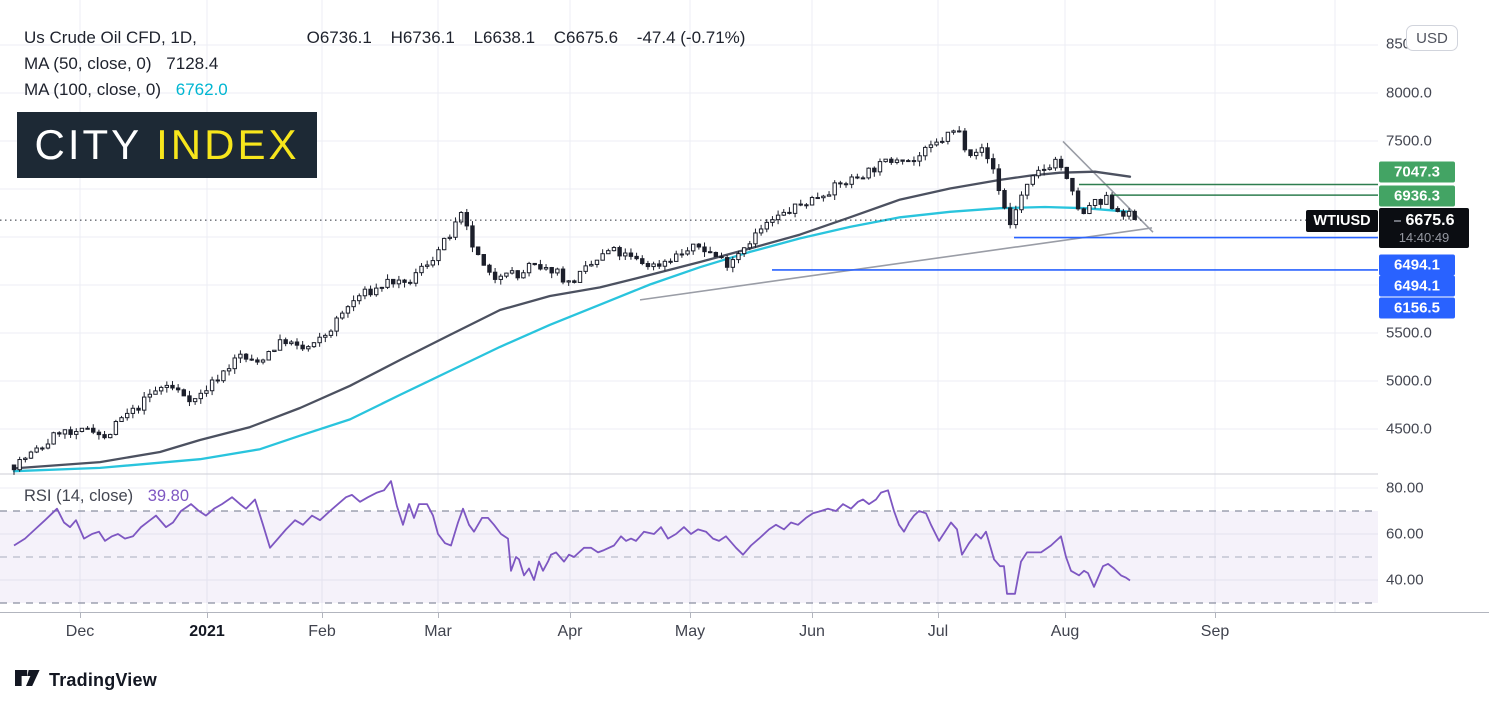 This screenshot has width=1489, height=707. What do you see at coordinates (228, 144) in the screenshot?
I see `city-index-logo-index: INDEX` at bounding box center [228, 144].